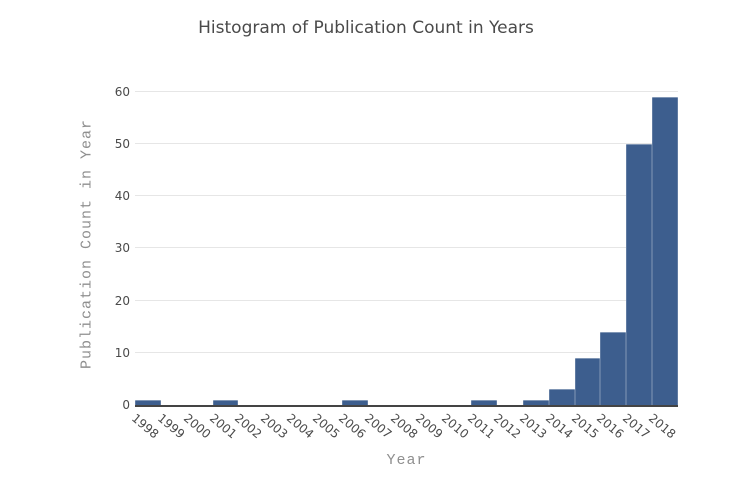  I want to click on histogram-bar-2006, so click(354, 402).